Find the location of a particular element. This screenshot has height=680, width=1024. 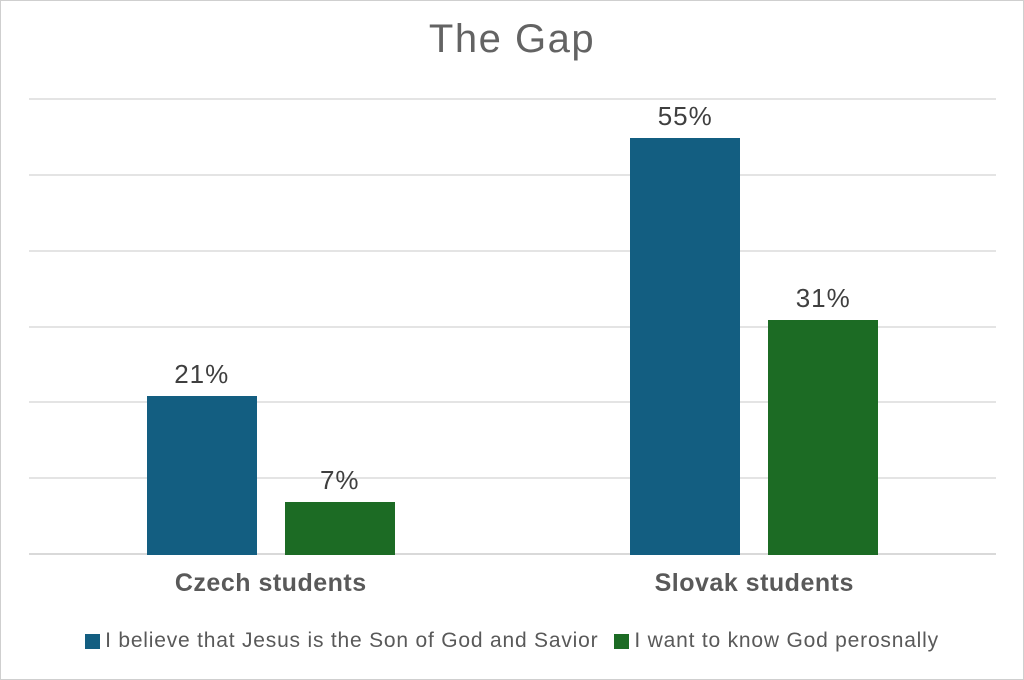

bar-value-label: 21% is located at coordinates (202, 373).